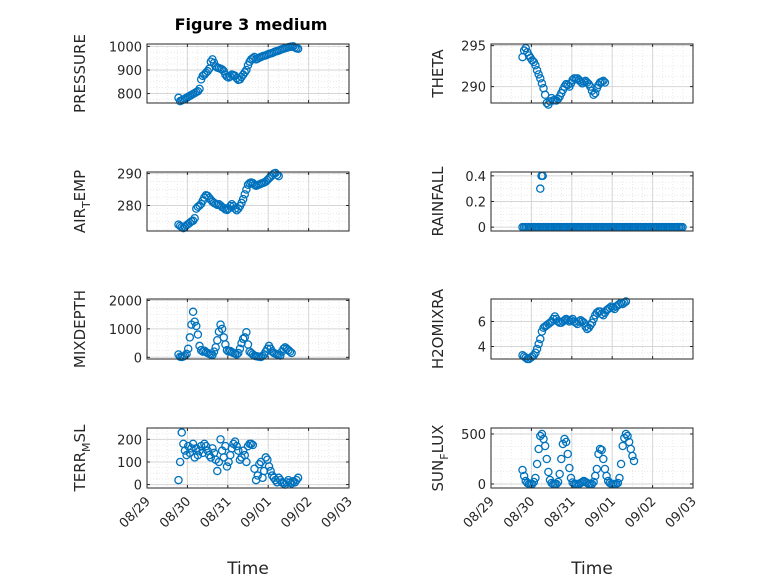  I want to click on x-tick-label: 08/31, so click(560, 512).